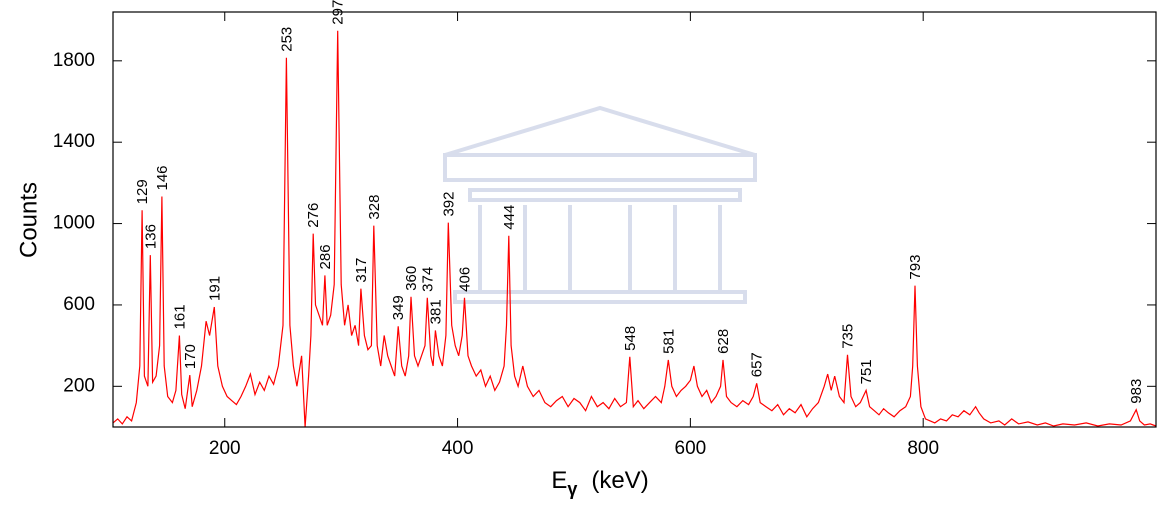 The width and height of the screenshot is (1158, 506). Describe the element at coordinates (1136, 391) in the screenshot. I see `peak-label: 983` at that location.